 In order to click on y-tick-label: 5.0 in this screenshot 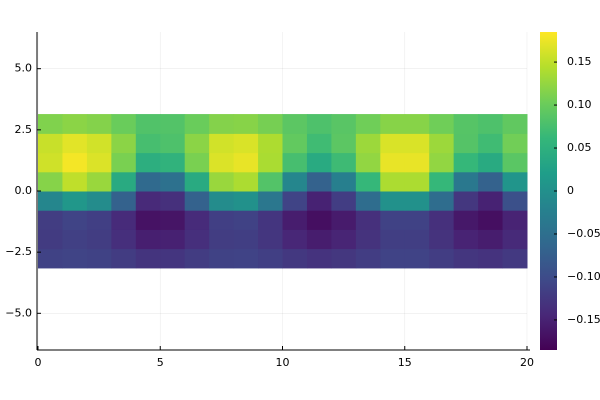, I will do `click(24, 68)`.